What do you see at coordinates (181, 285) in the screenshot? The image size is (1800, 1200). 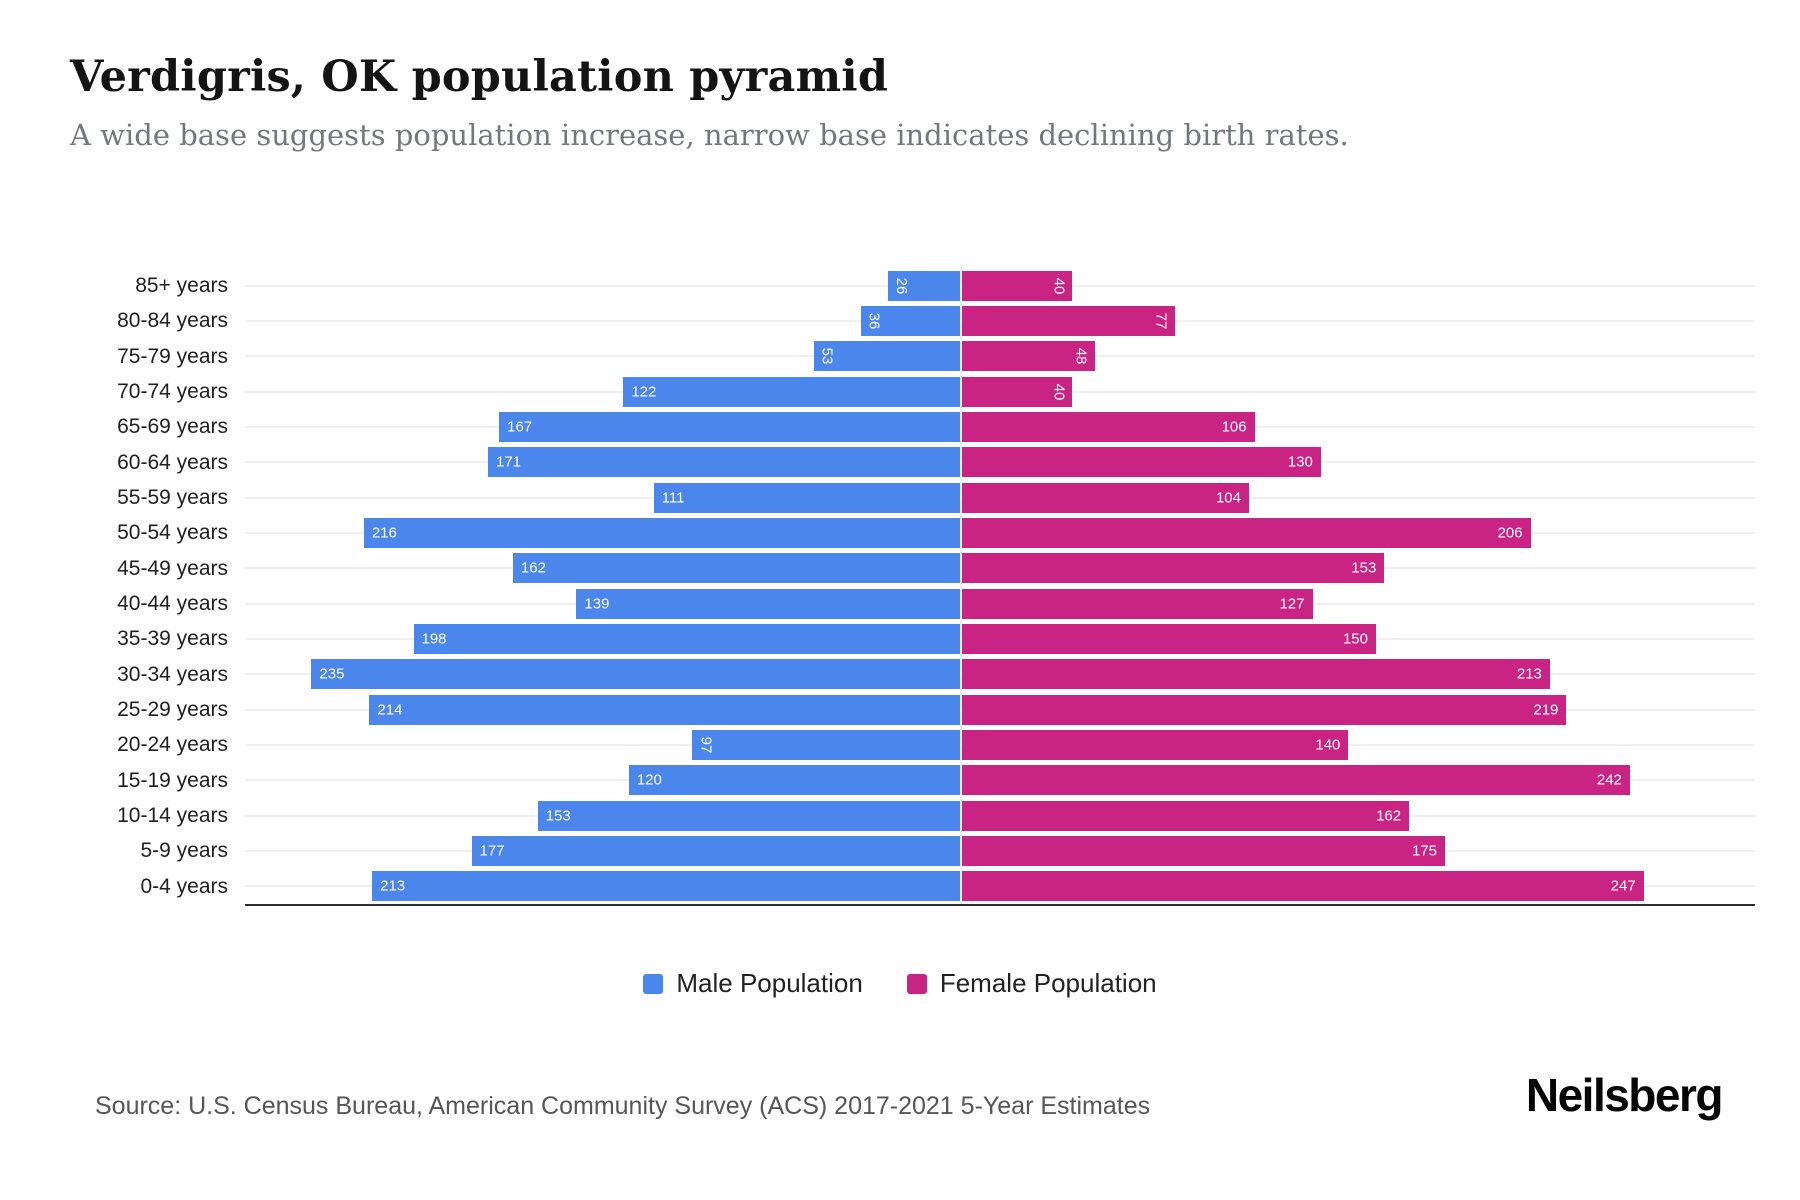 I see `age-group-label: 85+ years` at bounding box center [181, 285].